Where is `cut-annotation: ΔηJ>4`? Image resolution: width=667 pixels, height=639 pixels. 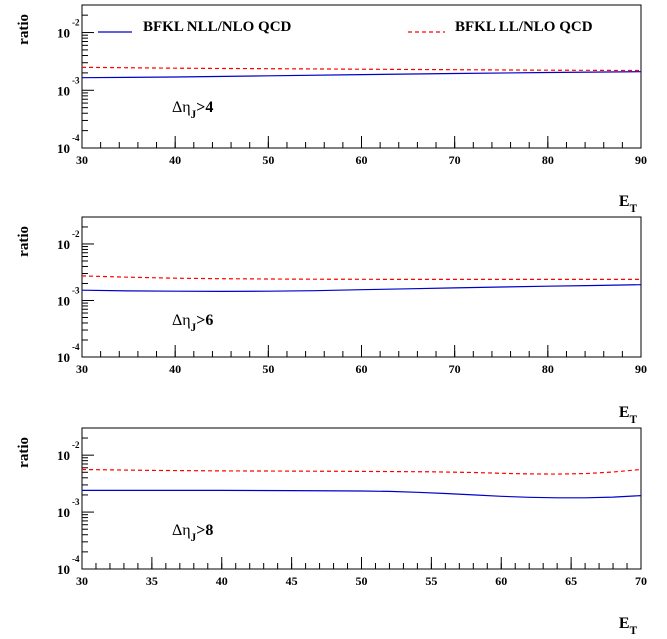
cut-annotation: ΔηJ>4 is located at coordinates (192, 110).